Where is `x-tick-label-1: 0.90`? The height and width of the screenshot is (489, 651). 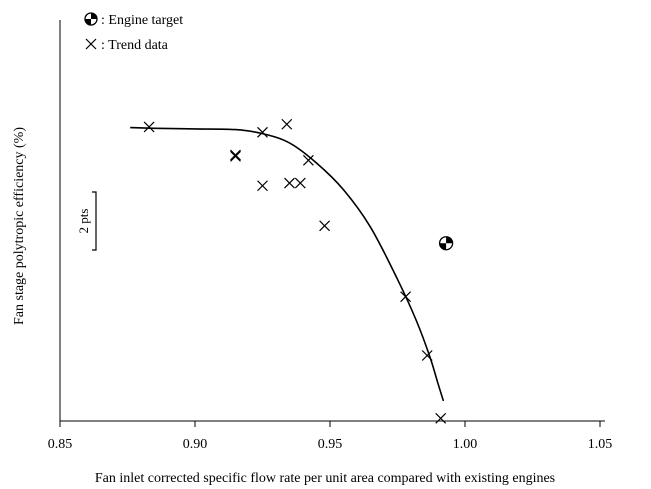 x-tick-label-1: 0.90 is located at coordinates (195, 444).